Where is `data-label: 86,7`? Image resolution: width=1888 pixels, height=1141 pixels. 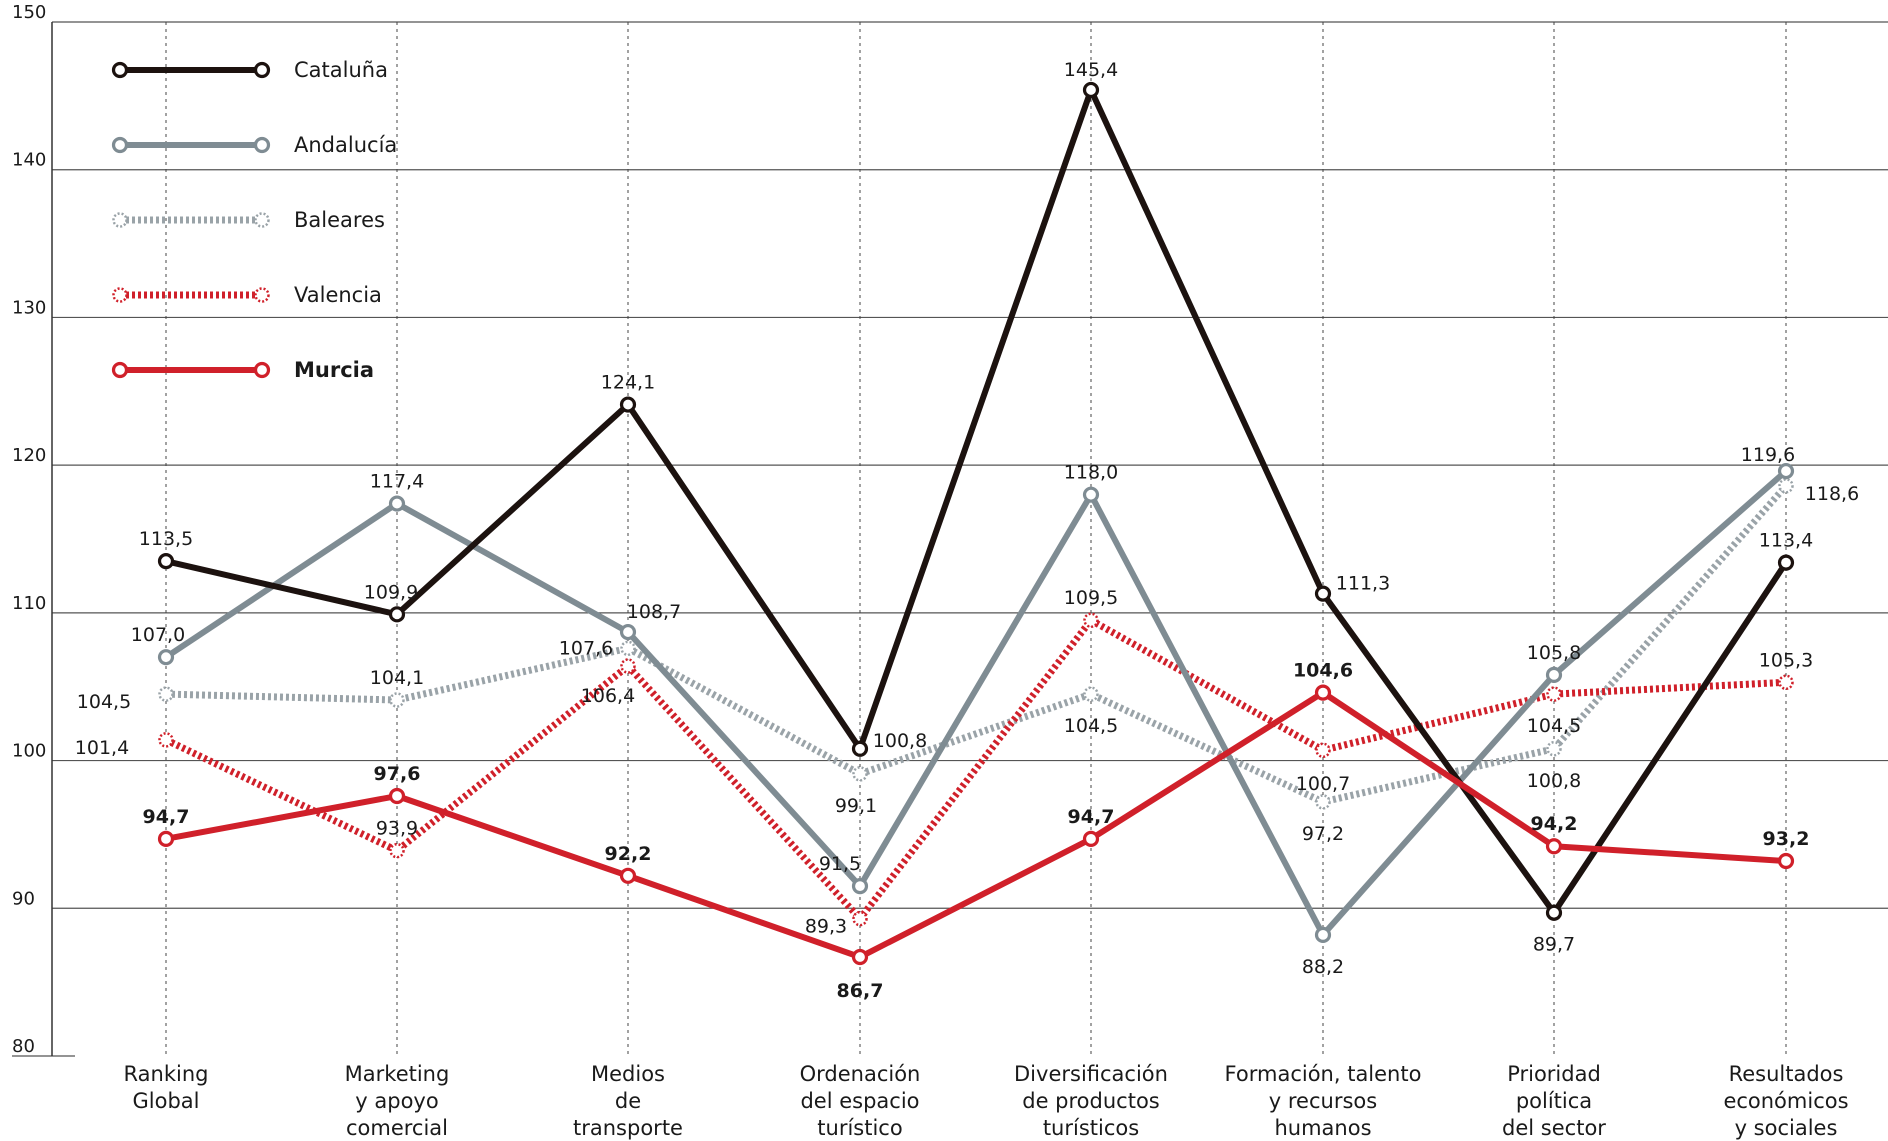 data-label: 86,7 is located at coordinates (860, 991).